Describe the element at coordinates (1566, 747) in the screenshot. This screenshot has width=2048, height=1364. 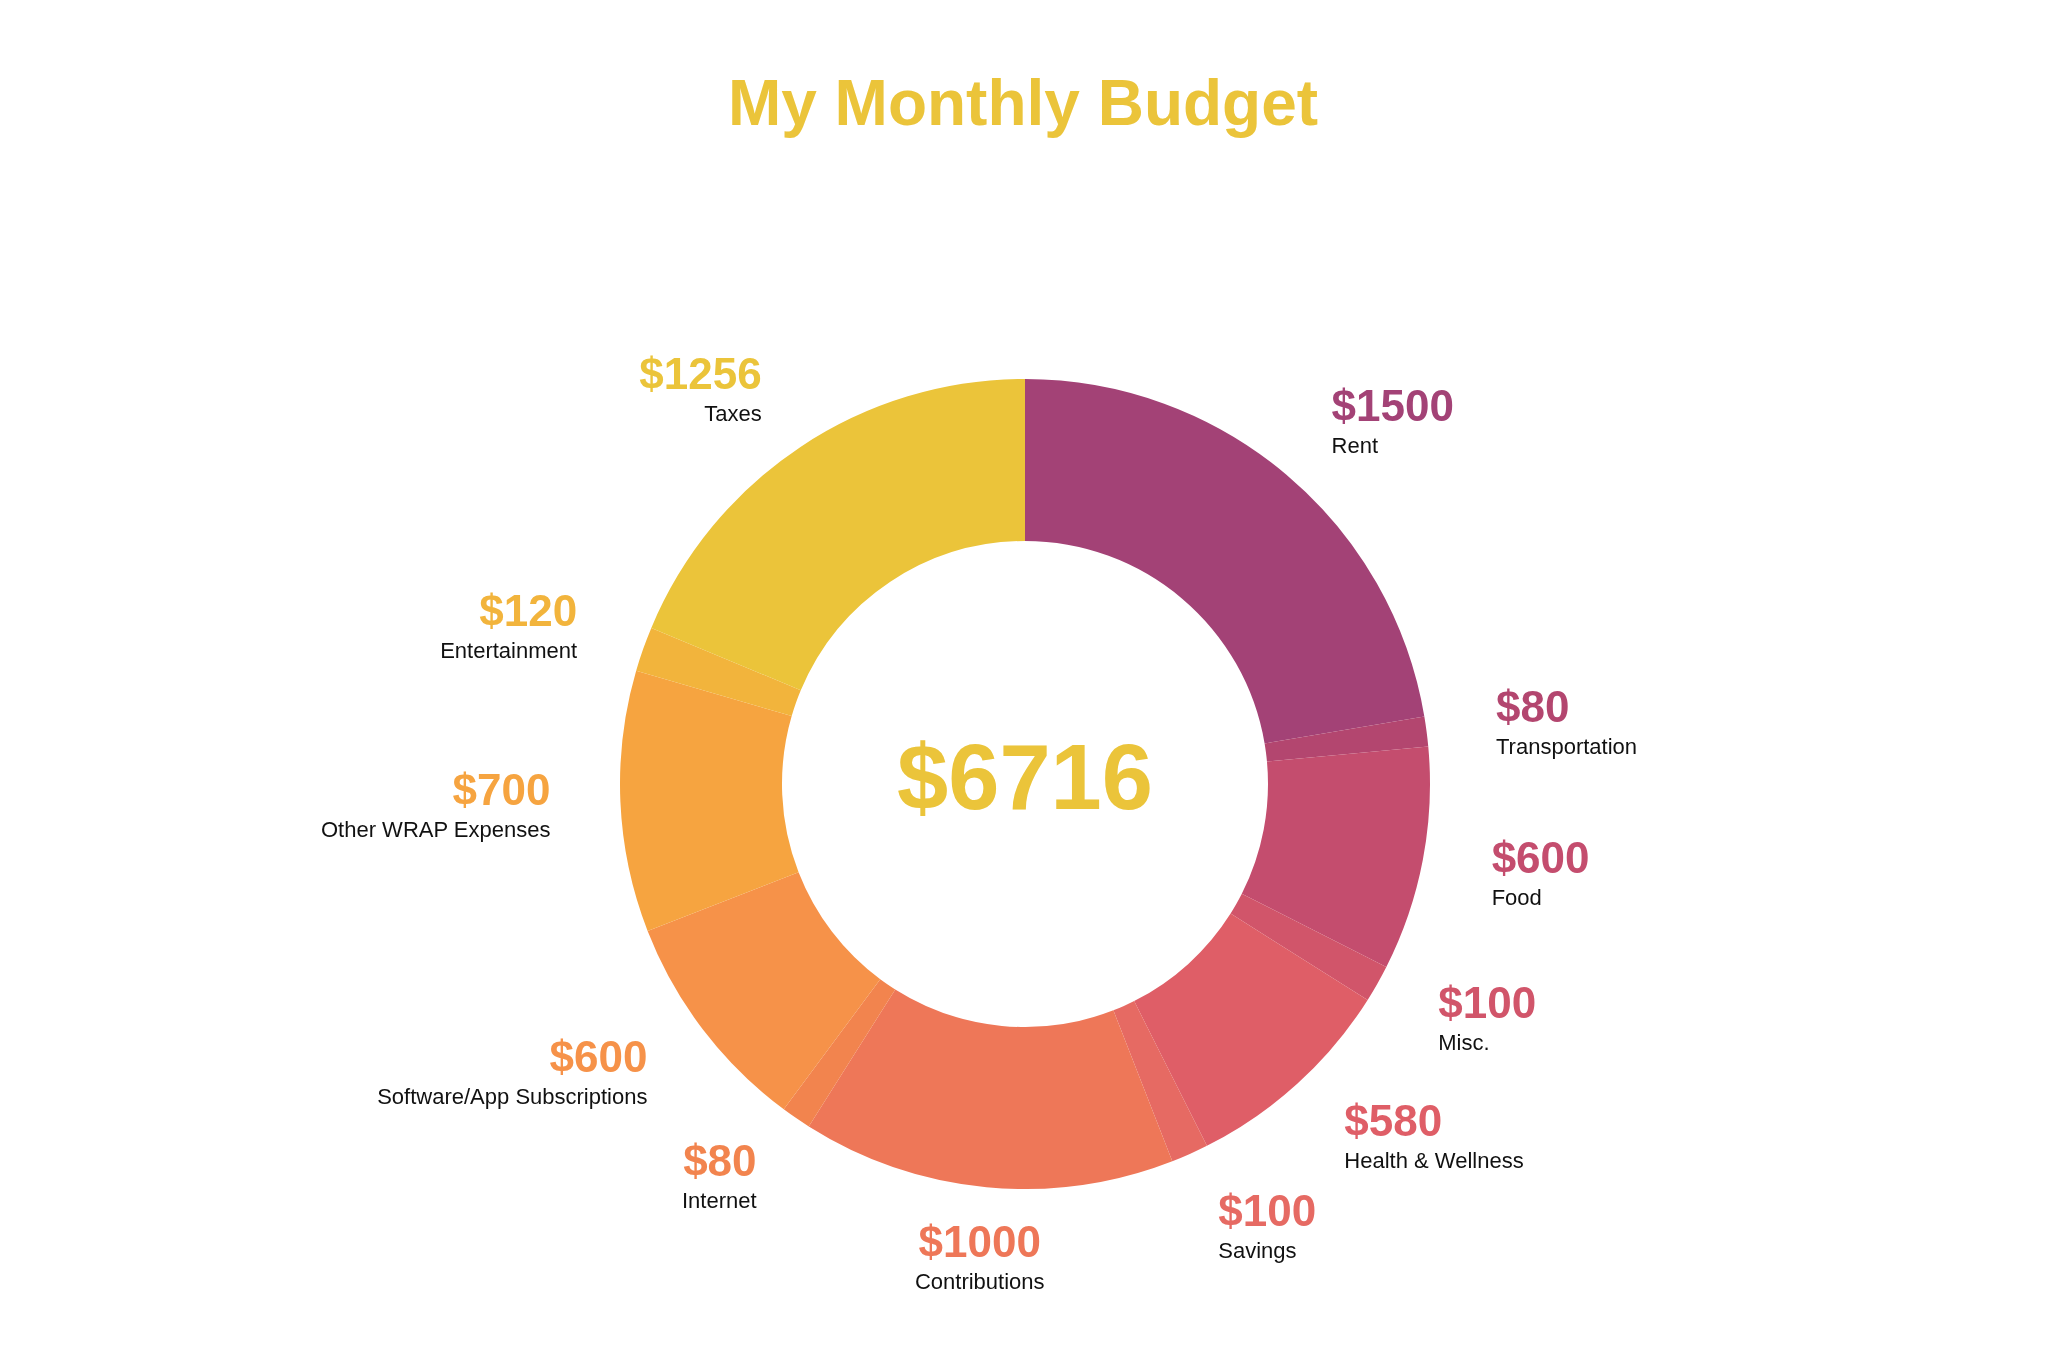
I see `slice-label: Transportation` at that location.